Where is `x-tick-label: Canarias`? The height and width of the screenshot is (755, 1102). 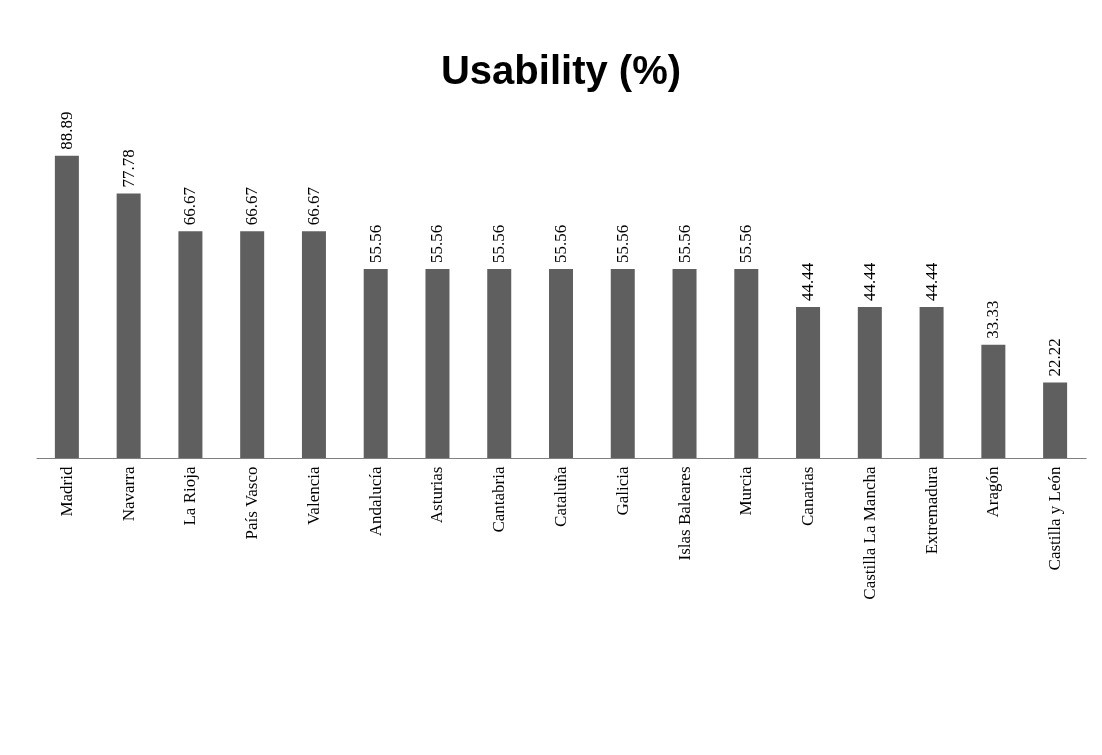
x-tick-label: Canarias is located at coordinates (808, 496).